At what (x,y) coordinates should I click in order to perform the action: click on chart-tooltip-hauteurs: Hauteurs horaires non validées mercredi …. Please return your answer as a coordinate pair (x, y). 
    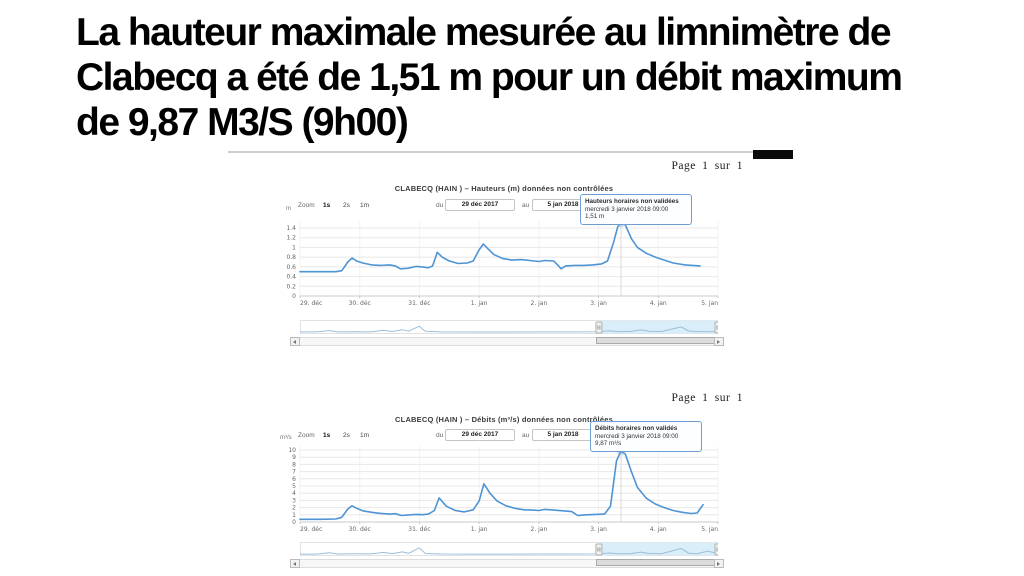
    Looking at the image, I should click on (636, 209).